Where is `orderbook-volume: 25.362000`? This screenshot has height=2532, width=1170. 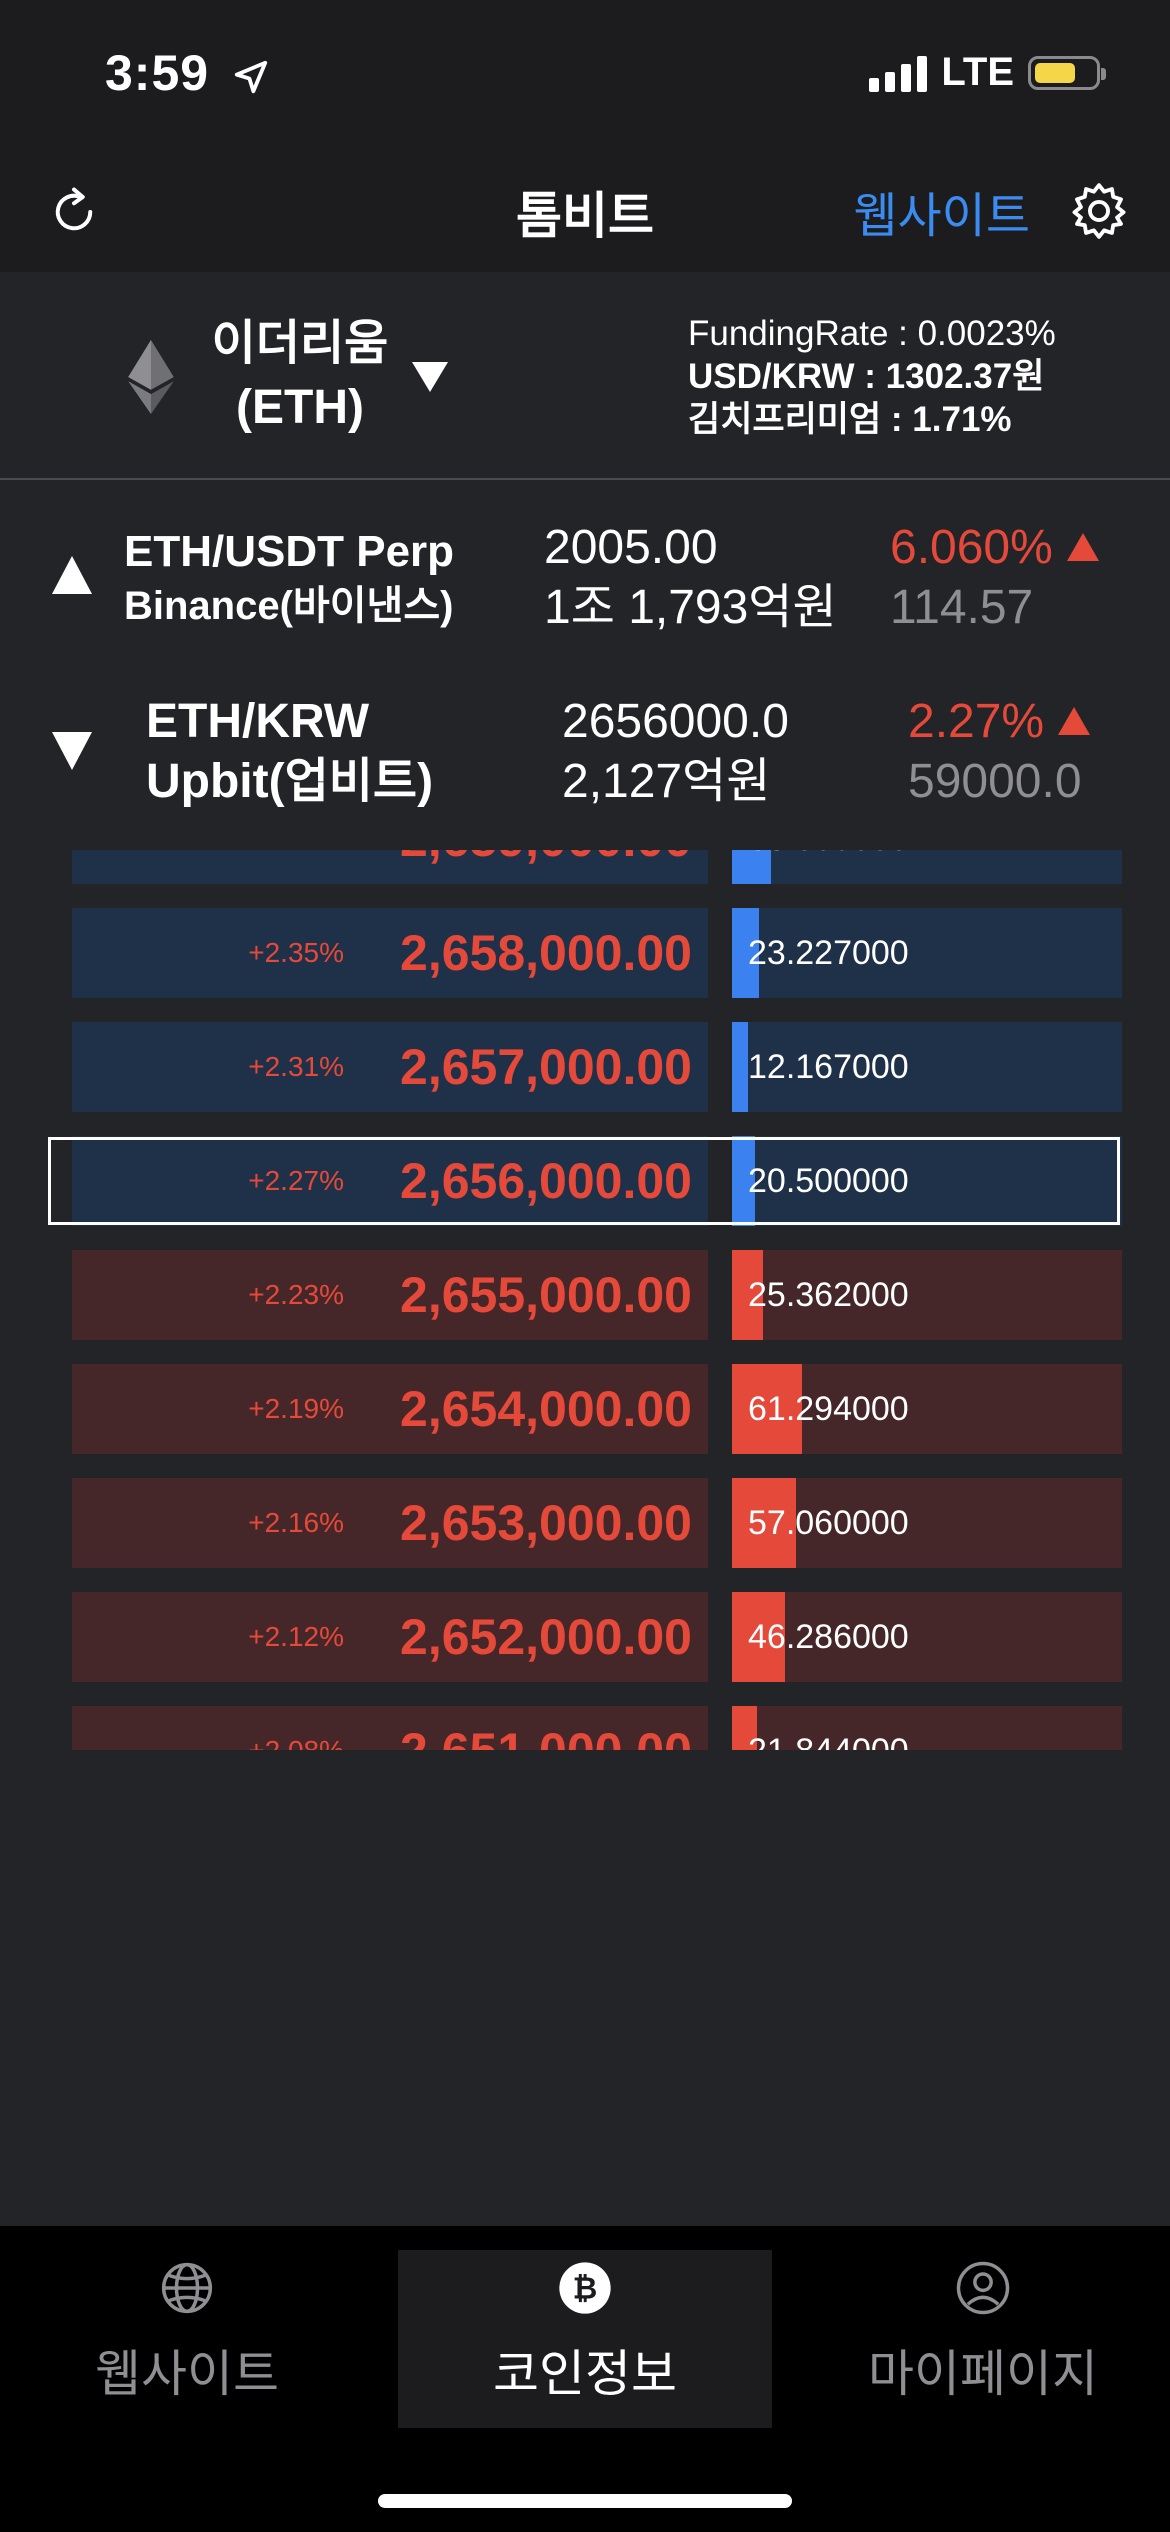
orderbook-volume: 25.362000 is located at coordinates (828, 1295).